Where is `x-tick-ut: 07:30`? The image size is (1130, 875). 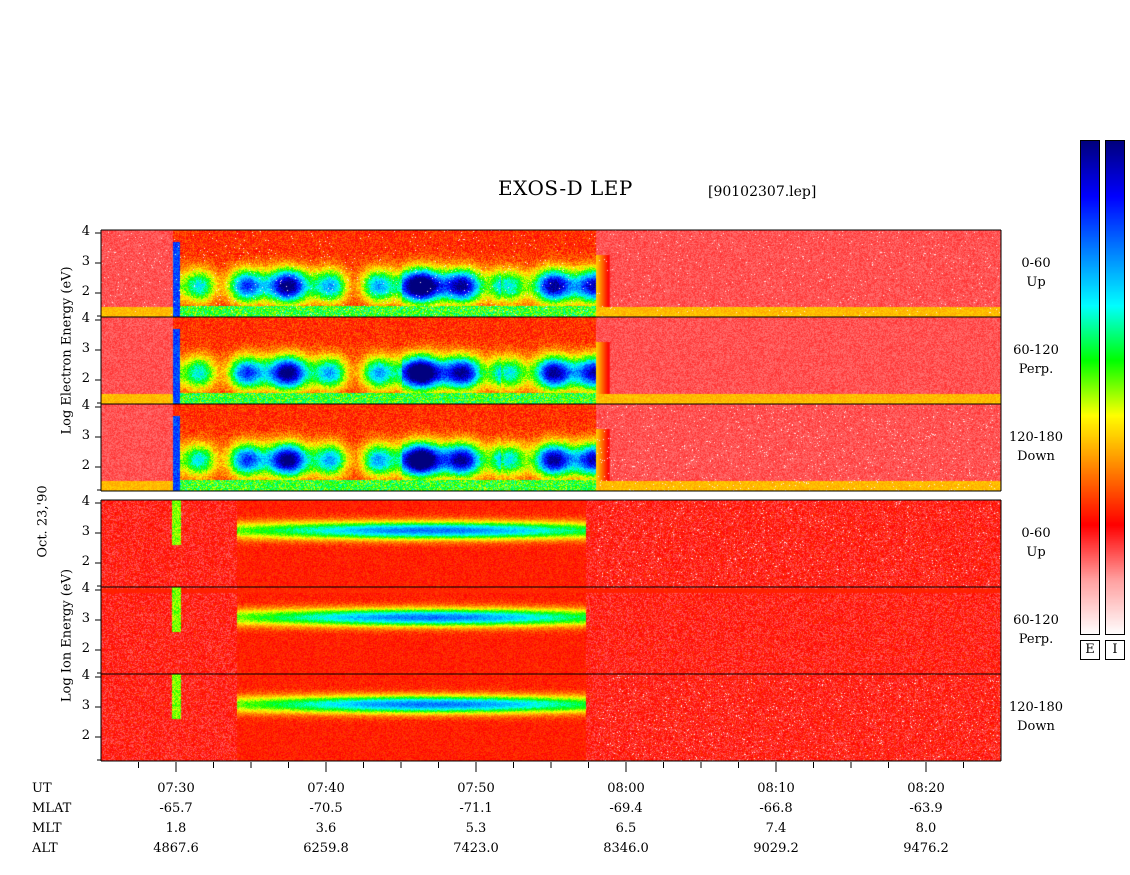
x-tick-ut: 07:30 is located at coordinates (176, 788).